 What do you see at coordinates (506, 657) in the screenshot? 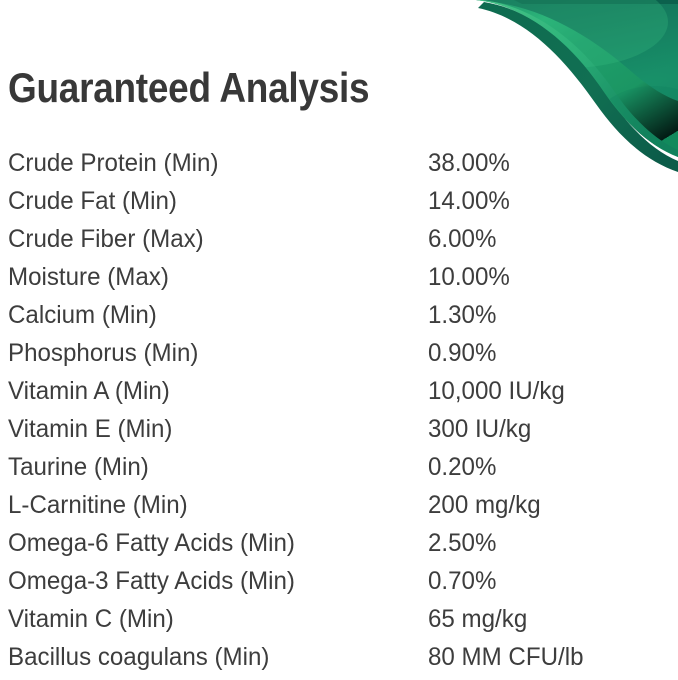
I see `nutrient-value: 80 MM CFU/lb` at bounding box center [506, 657].